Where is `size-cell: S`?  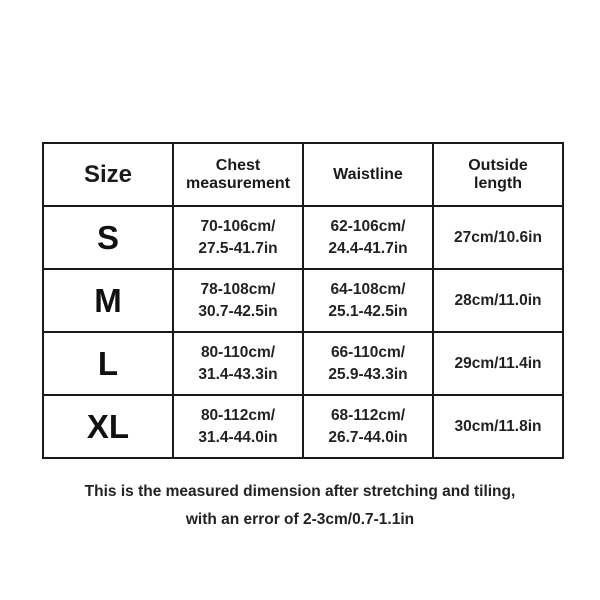 size-cell: S is located at coordinates (108, 237).